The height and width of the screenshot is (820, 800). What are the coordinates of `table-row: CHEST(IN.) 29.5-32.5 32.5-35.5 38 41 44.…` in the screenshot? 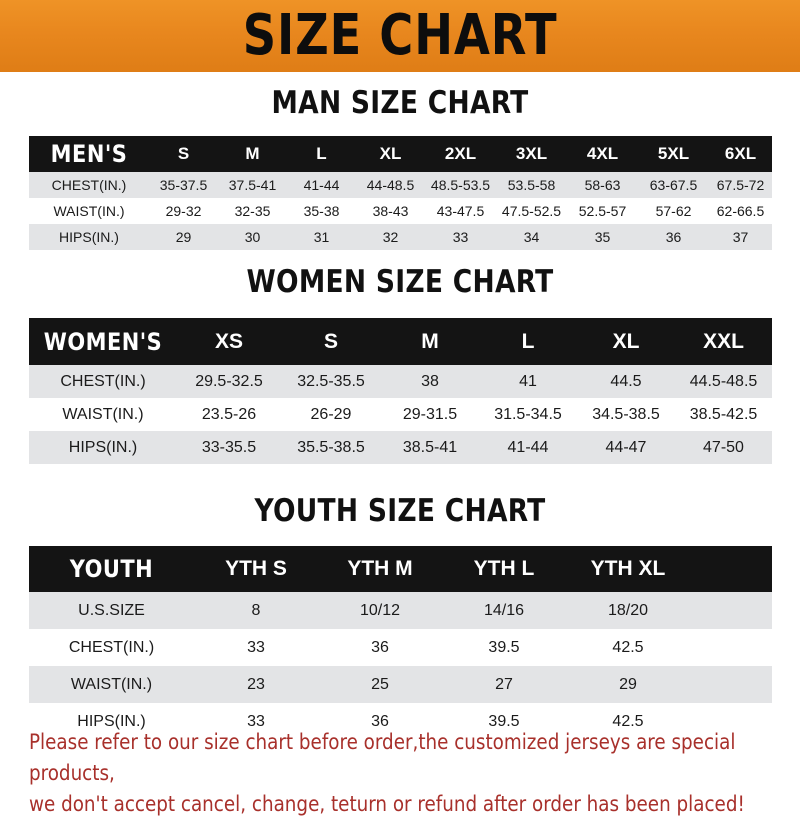 It's located at (400, 381).